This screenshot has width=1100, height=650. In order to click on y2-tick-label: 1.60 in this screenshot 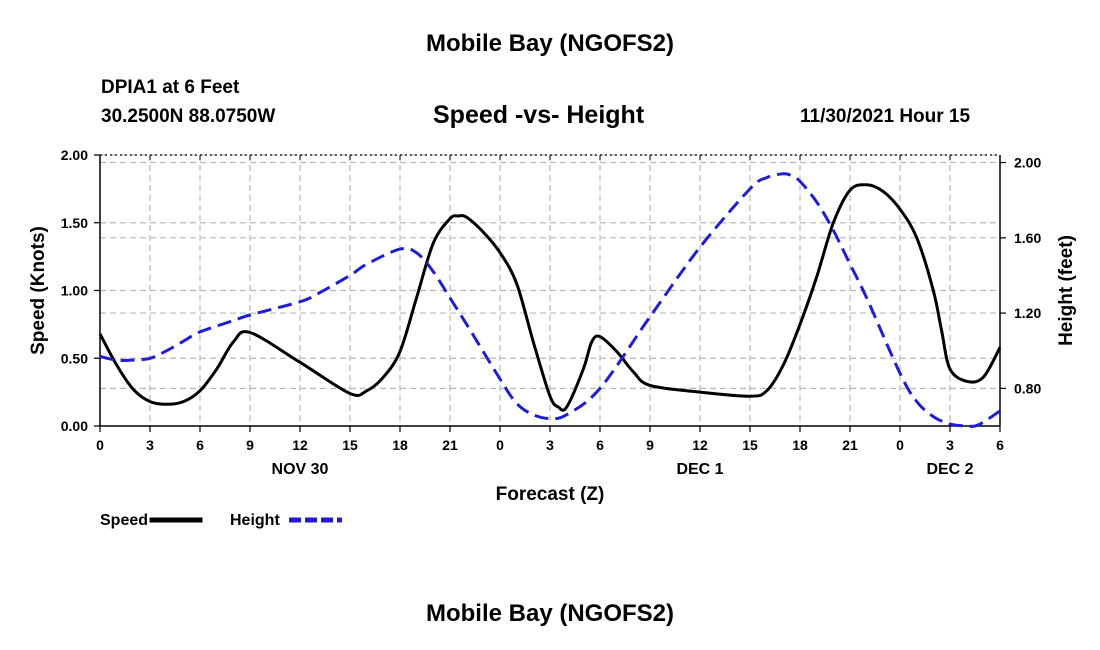, I will do `click(1027, 238)`.